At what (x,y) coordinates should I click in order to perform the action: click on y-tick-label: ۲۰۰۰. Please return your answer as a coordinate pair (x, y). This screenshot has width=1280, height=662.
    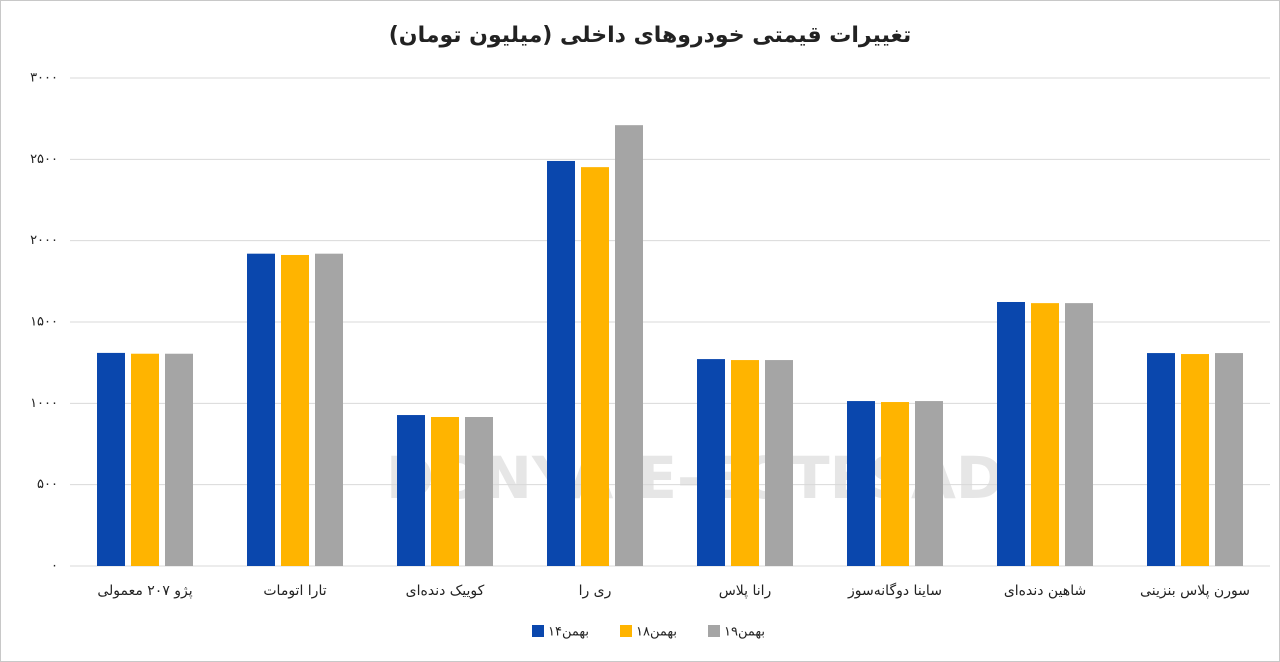
    Looking at the image, I should click on (44, 240).